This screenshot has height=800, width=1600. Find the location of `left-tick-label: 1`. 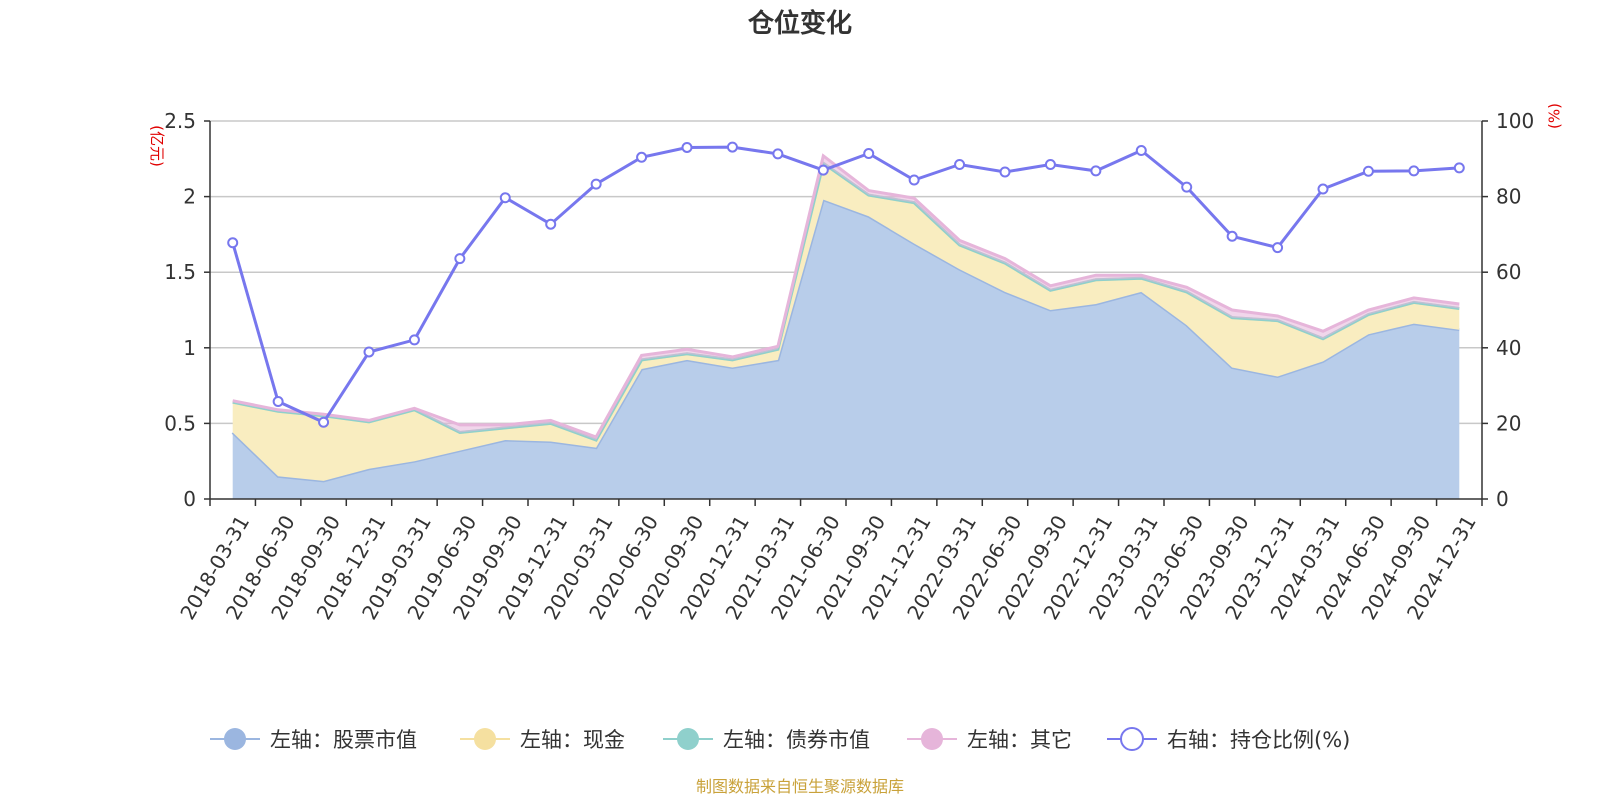

left-tick-label: 1 is located at coordinates (189, 348).